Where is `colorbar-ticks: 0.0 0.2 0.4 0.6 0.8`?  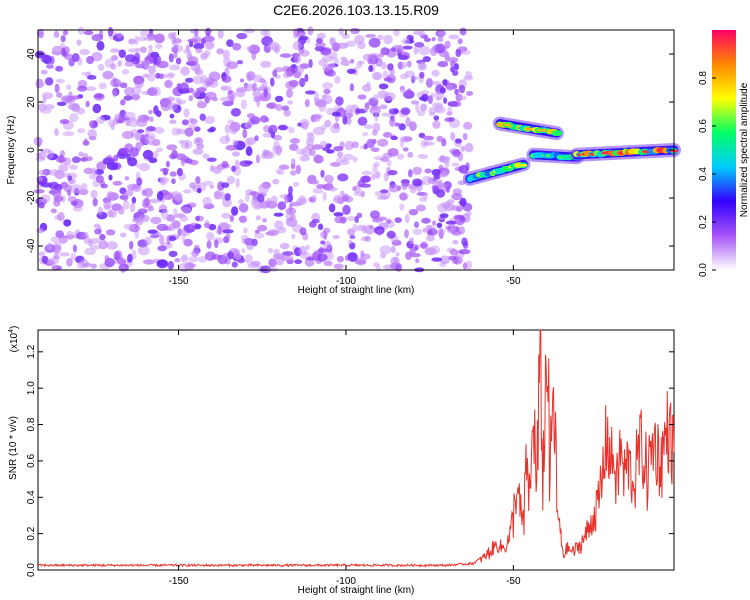
colorbar-ticks: 0.0 0.2 0.4 0.6 0.8 is located at coordinates (707, 174).